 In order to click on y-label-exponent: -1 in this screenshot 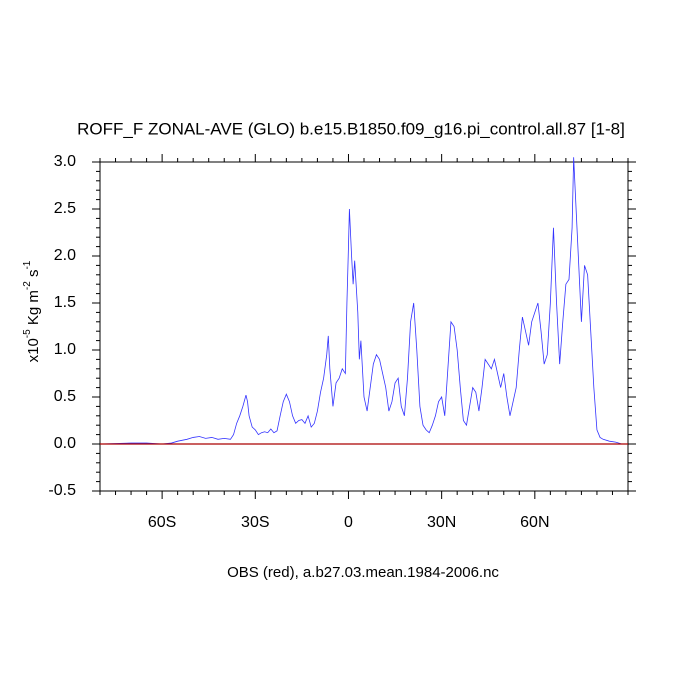, I will do `click(27, 264)`.